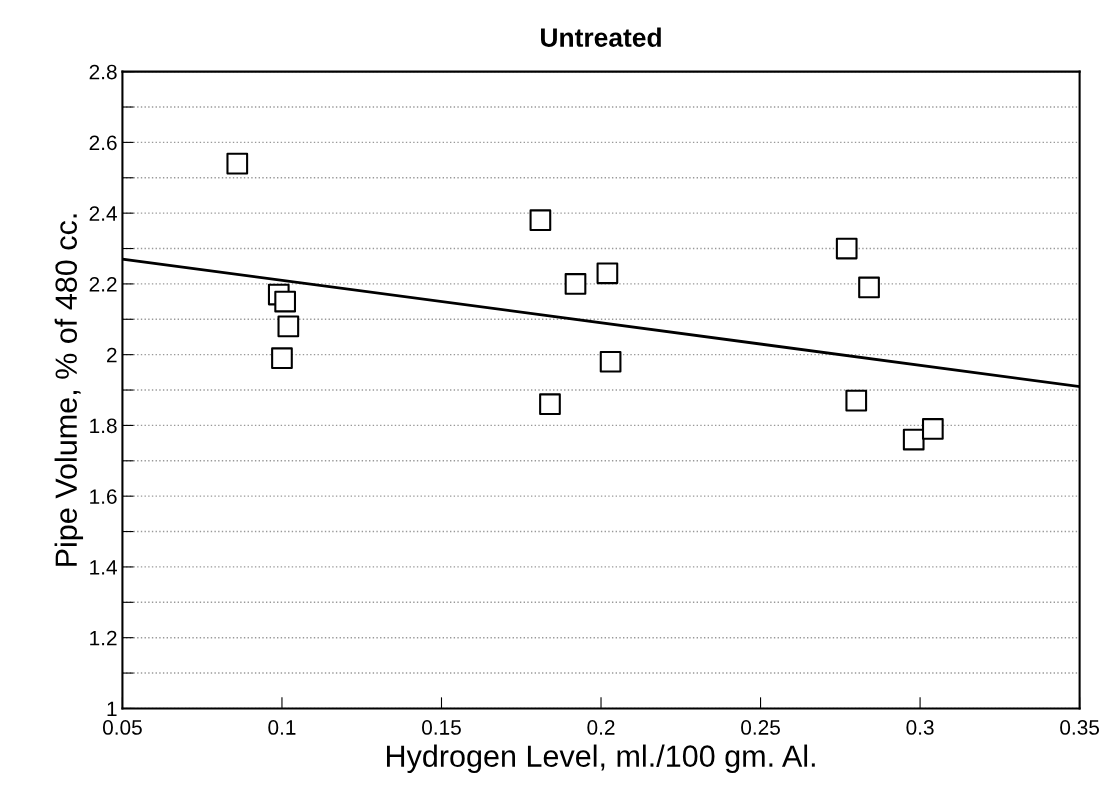 The height and width of the screenshot is (796, 1113). What do you see at coordinates (601, 37) in the screenshot?
I see `chart-title: Untreated` at bounding box center [601, 37].